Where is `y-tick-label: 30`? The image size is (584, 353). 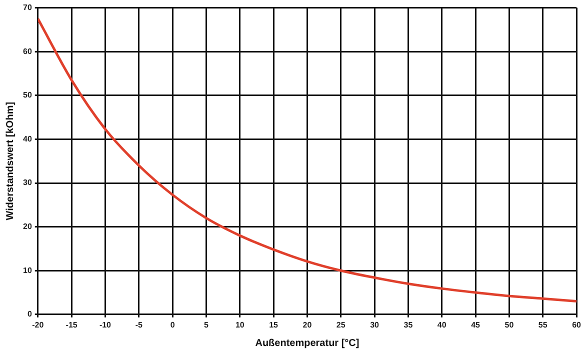
y-tick-label: 30 is located at coordinates (27, 183).